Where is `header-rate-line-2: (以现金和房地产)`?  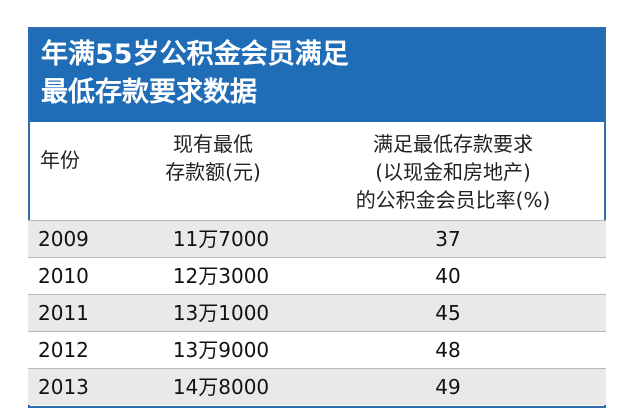 header-rate-line-2: (以现金和房地产) is located at coordinates (453, 172).